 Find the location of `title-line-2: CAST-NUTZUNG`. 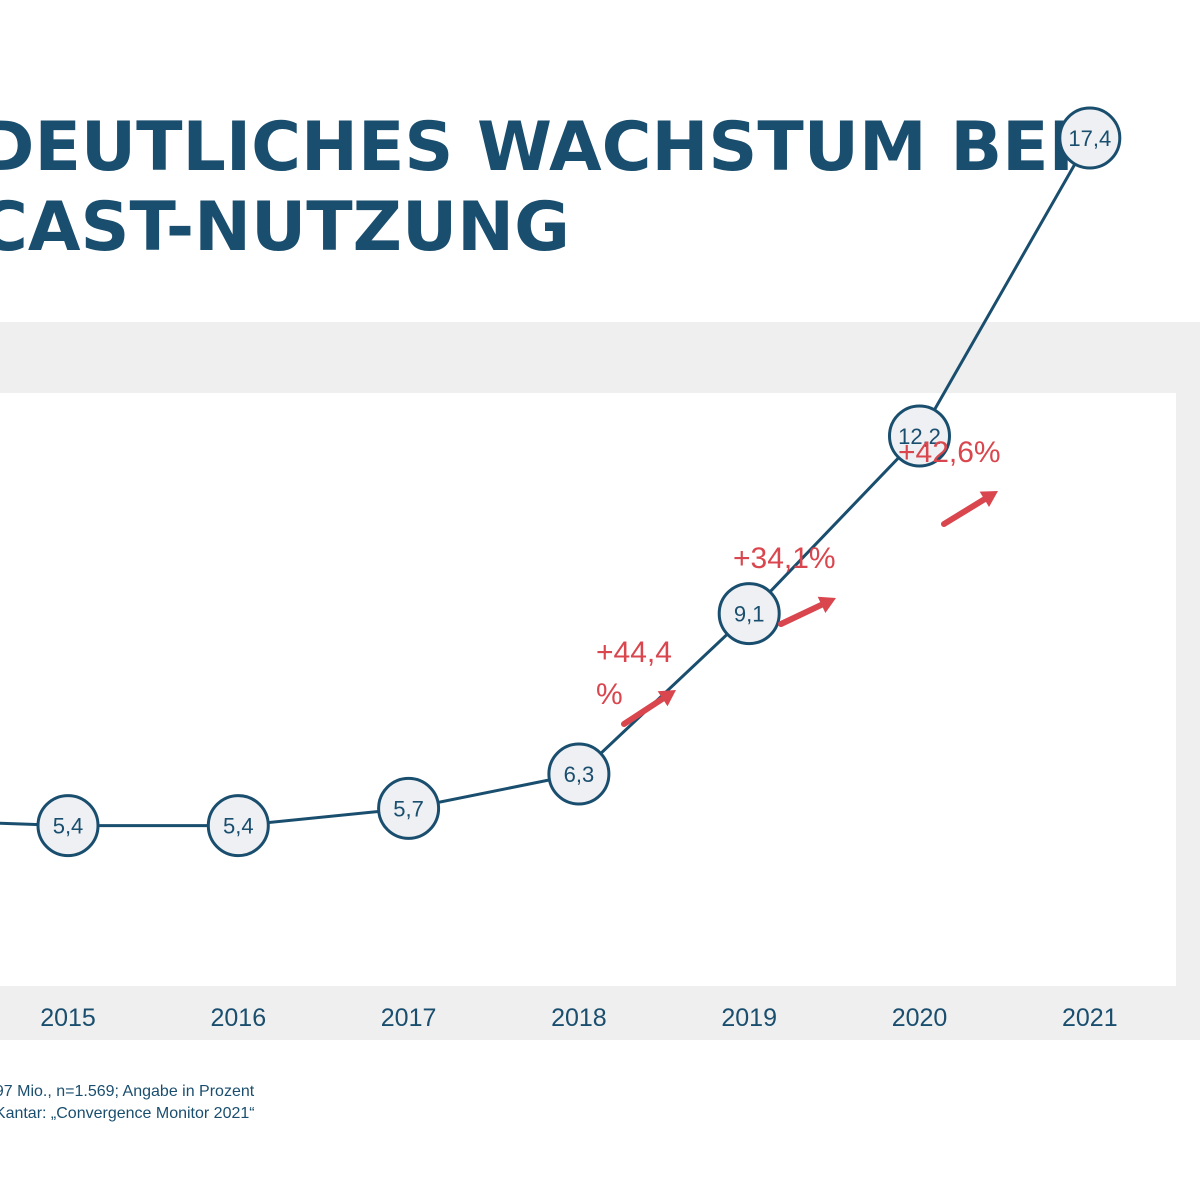

title-line-2: CAST-NUTZUNG is located at coordinates (285, 227).